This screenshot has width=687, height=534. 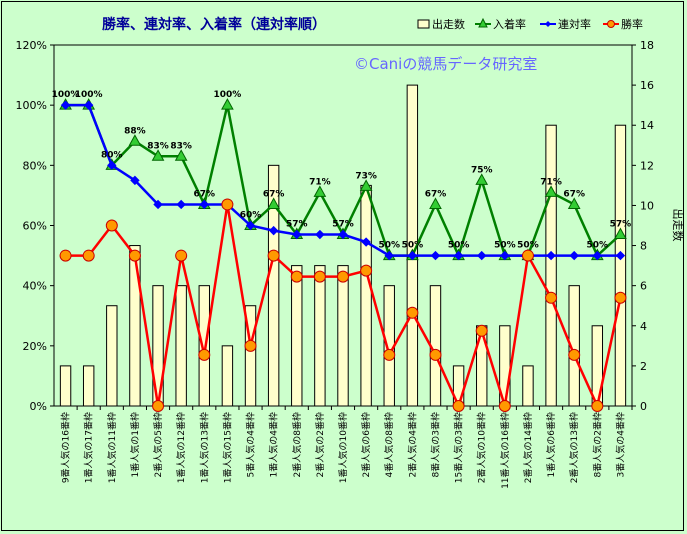 I want to click on category-label: 1番人気の13番枠, so click(x=204, y=447).